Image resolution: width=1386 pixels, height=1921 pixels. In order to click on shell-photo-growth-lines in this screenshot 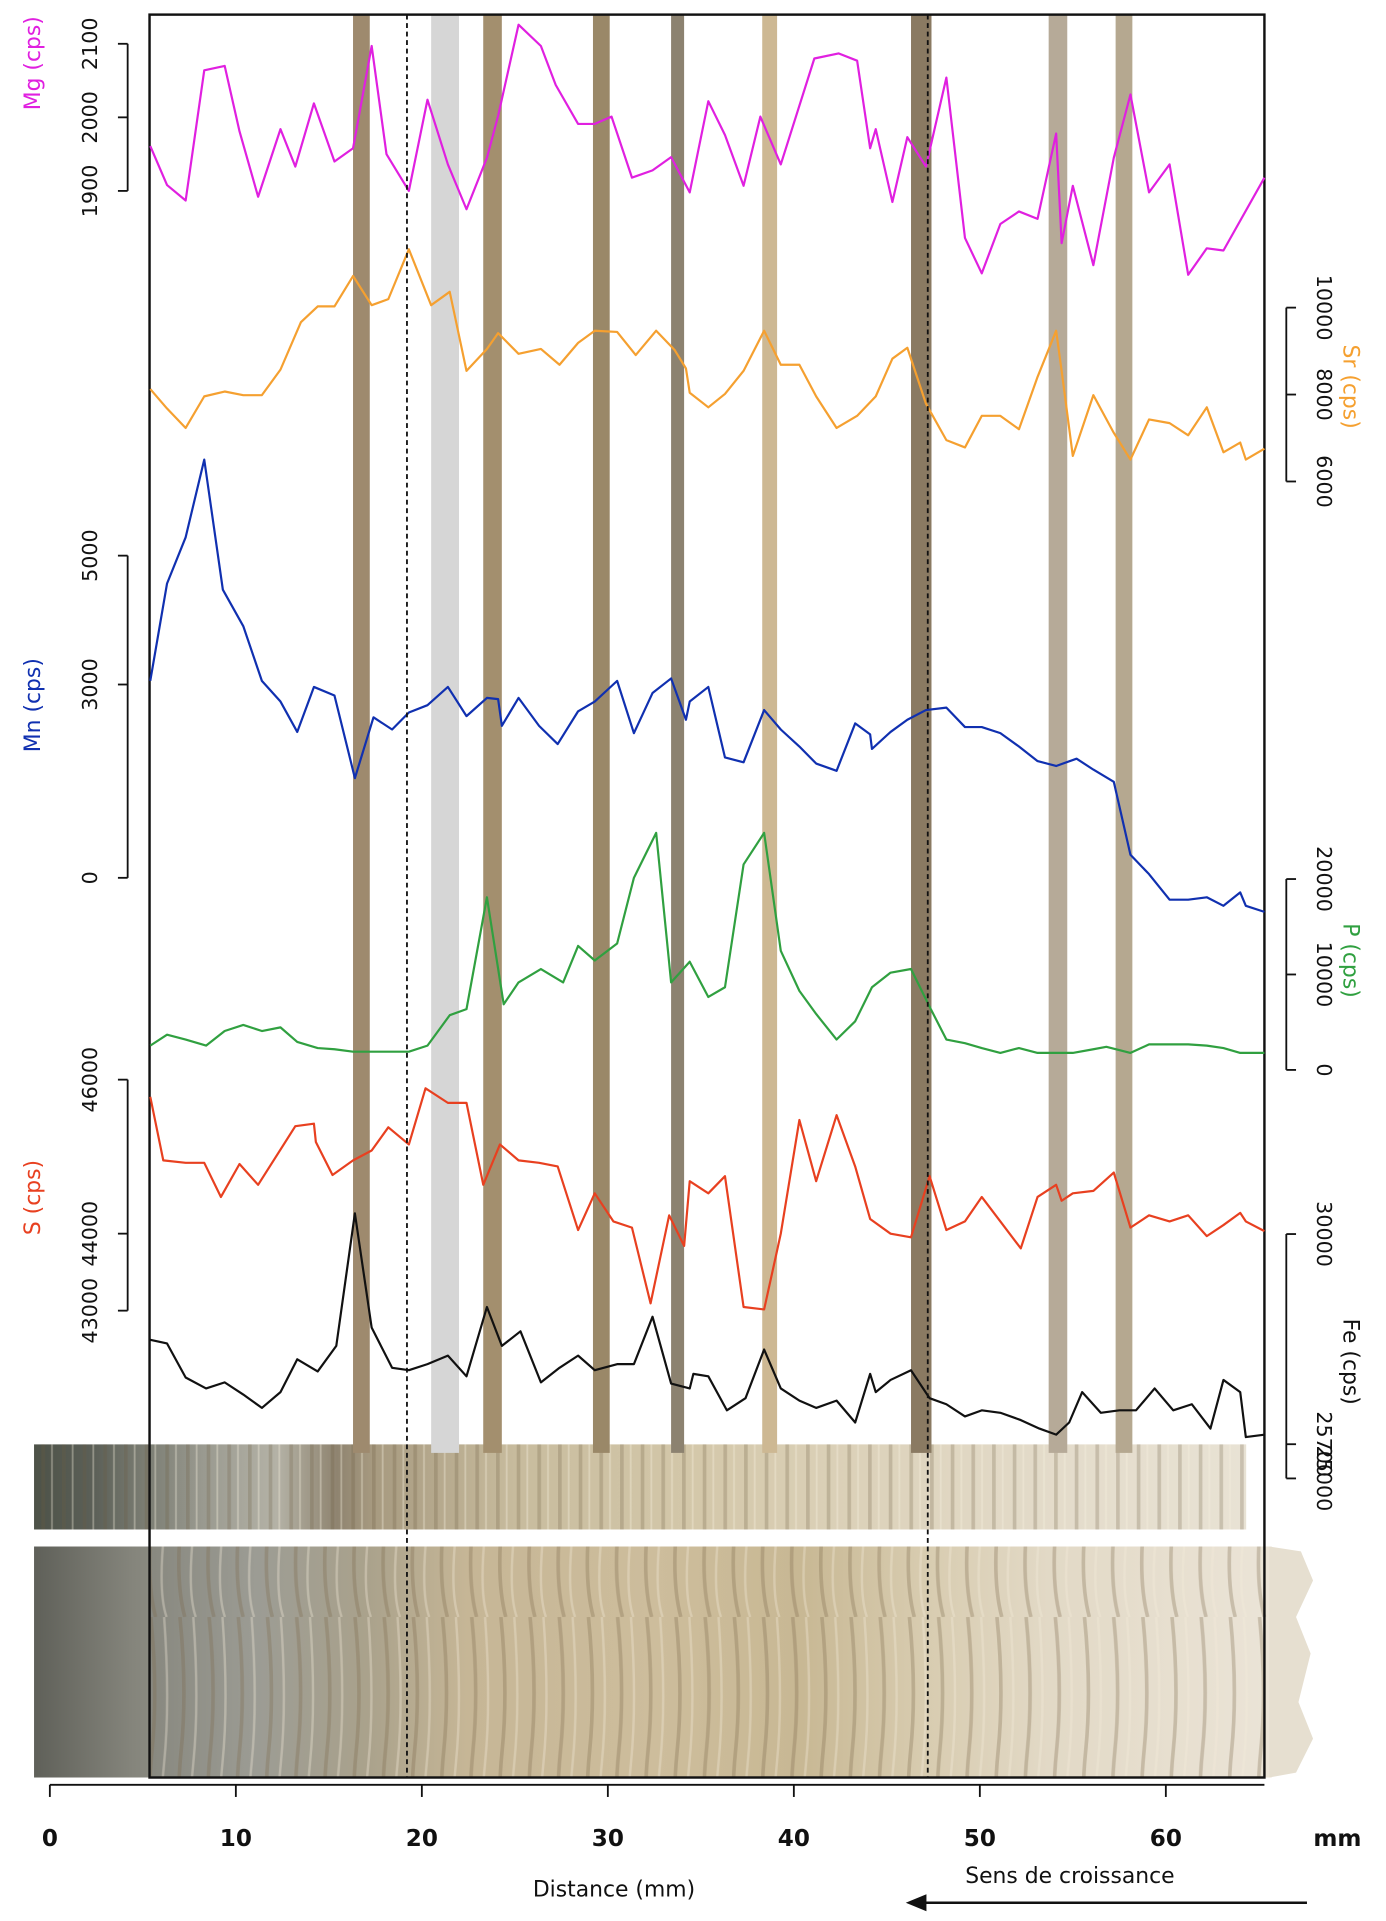, I will do `click(710, 1662)`.